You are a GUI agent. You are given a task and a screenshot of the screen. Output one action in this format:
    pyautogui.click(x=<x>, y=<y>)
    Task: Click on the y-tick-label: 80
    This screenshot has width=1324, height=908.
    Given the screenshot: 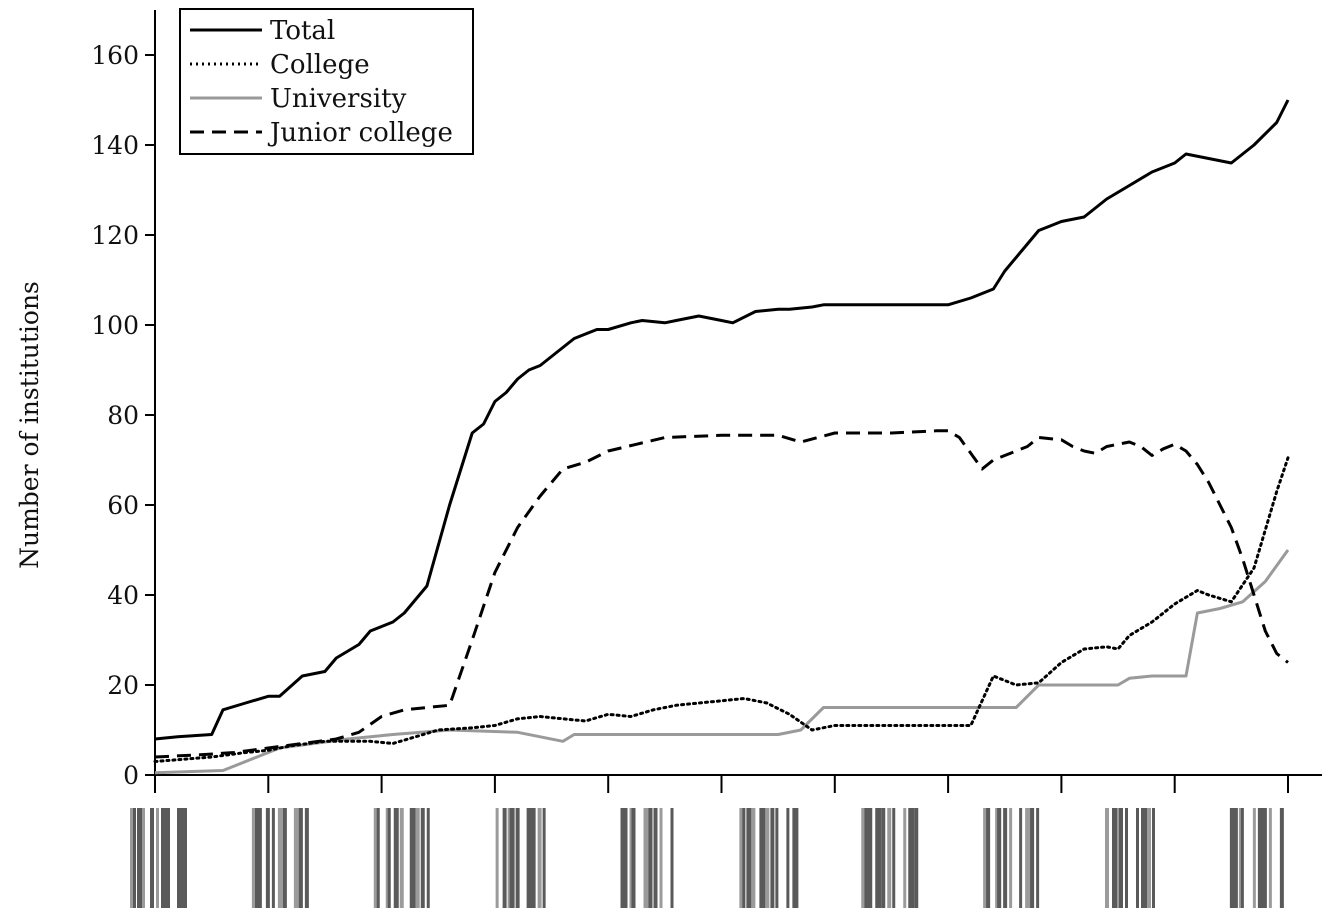 What is the action you would take?
    pyautogui.click(x=123, y=415)
    